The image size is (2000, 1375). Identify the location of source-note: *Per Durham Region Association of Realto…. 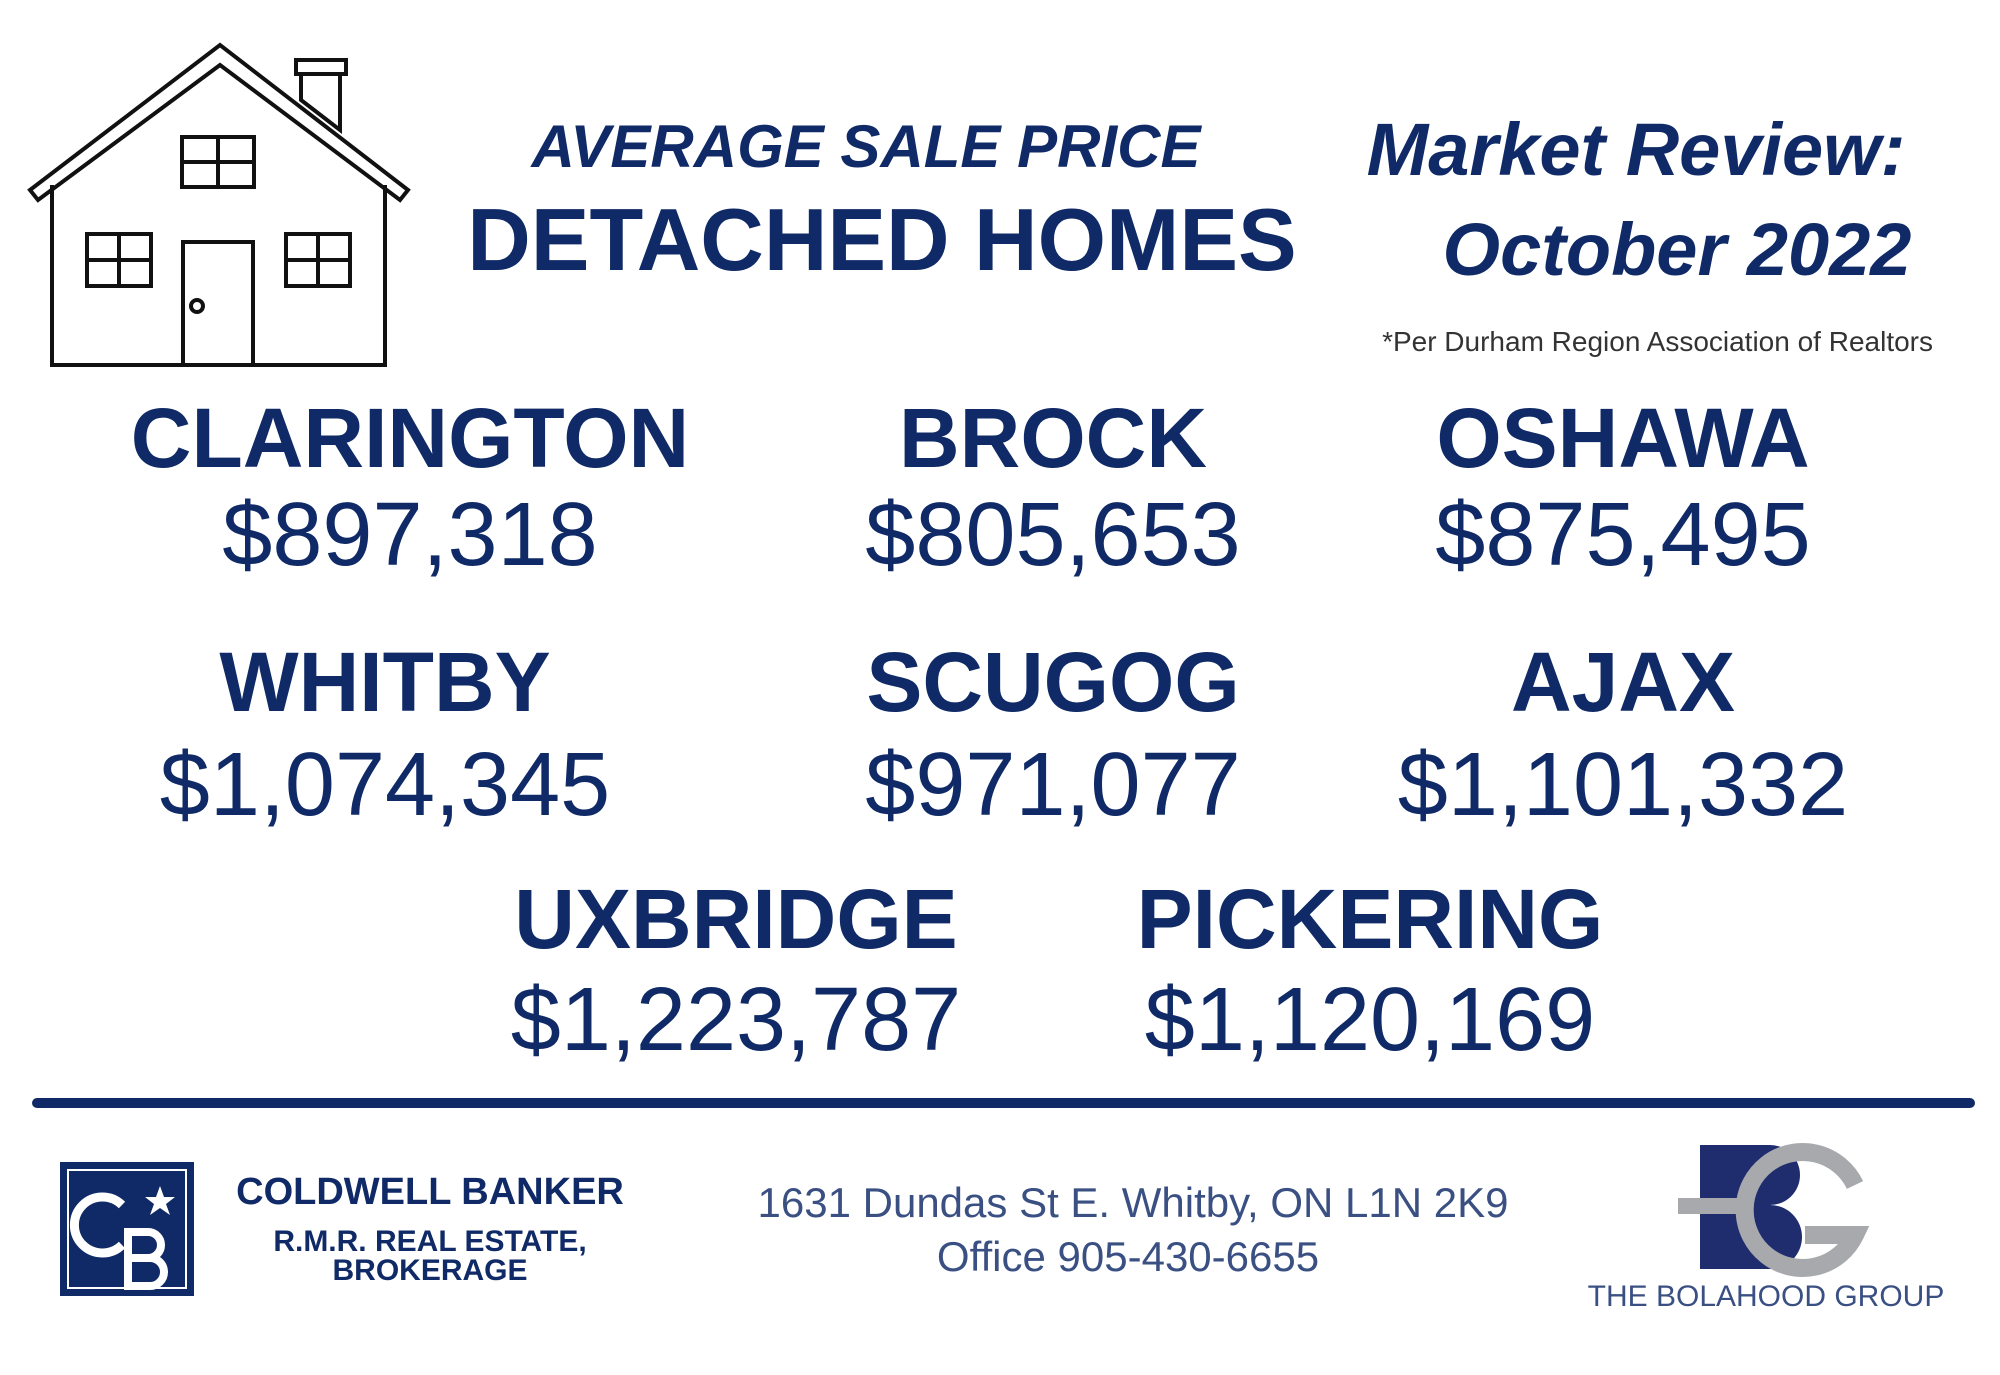
(1657, 341).